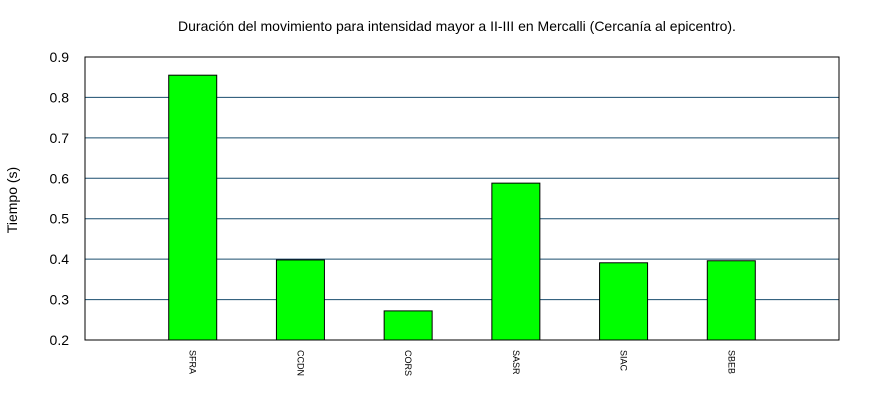  What do you see at coordinates (60, 259) in the screenshot?
I see `y-tick-label: 0.4` at bounding box center [60, 259].